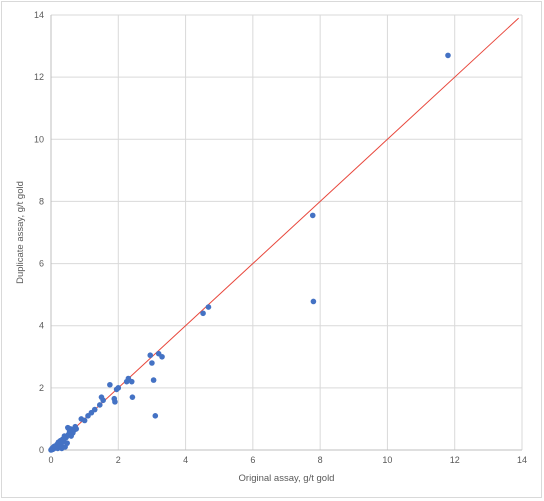 Image resolution: width=544 pixels, height=501 pixels. I want to click on y-tick-label: 2, so click(41, 388).